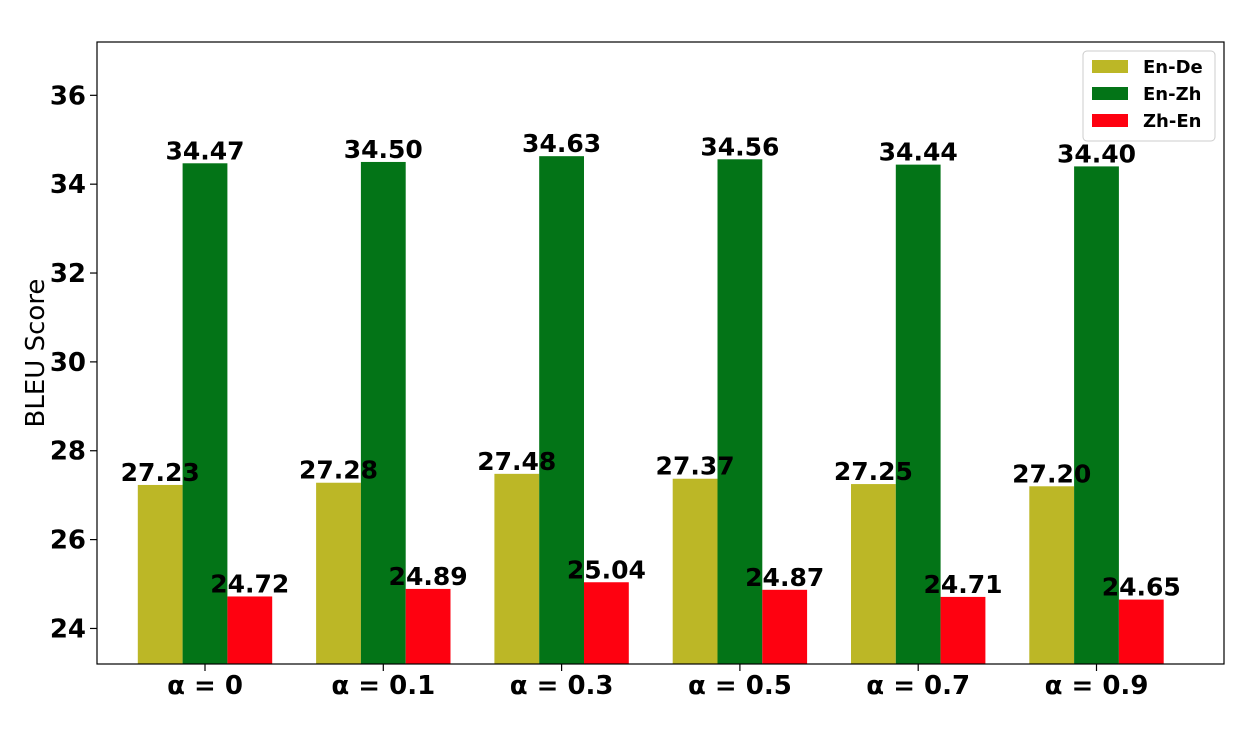 The height and width of the screenshot is (752, 1249). I want to click on y-tick-label: 36, so click(68, 96).